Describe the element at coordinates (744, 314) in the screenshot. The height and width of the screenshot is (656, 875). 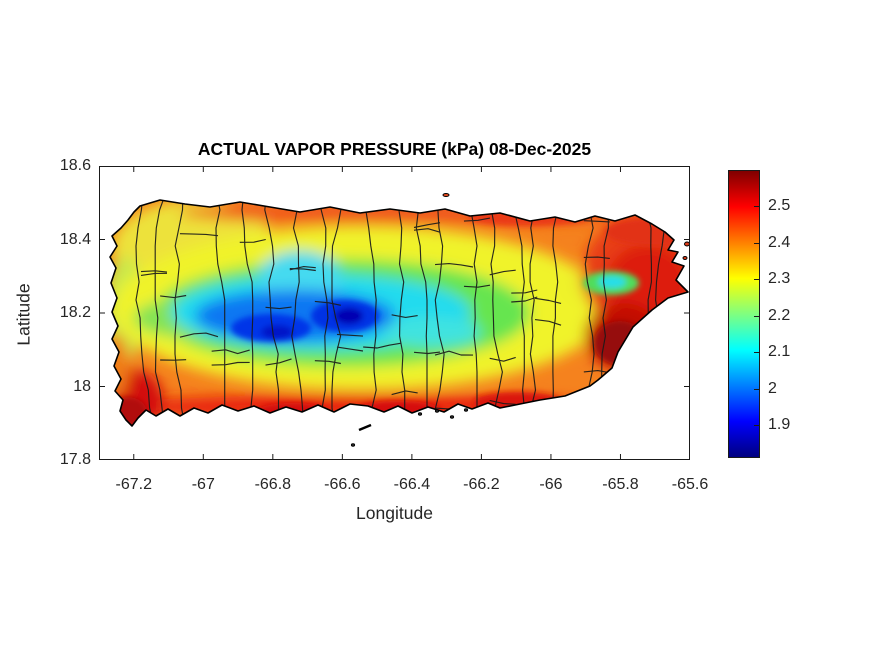
I see `colorbar` at that location.